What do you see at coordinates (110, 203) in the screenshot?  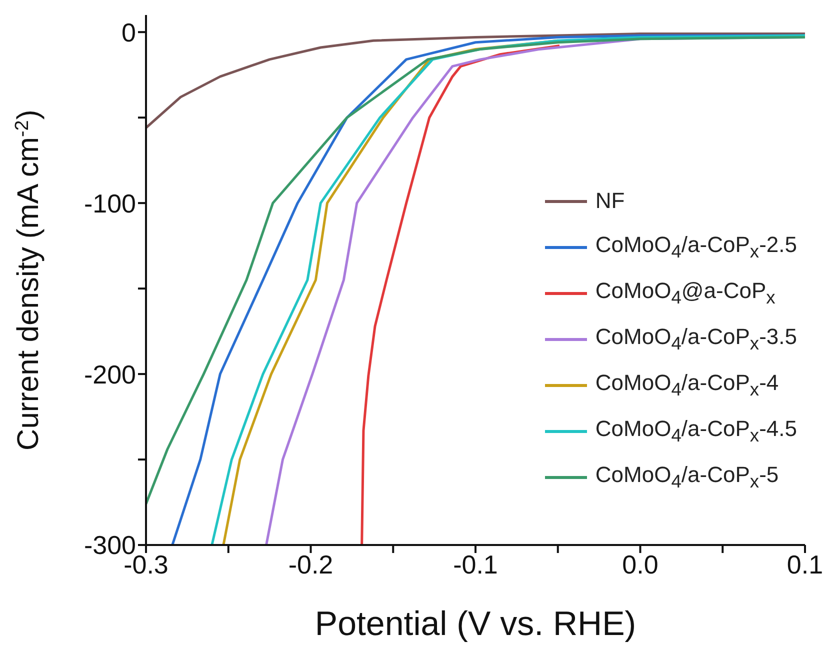 I see `y-tick-label: -100` at bounding box center [110, 203].